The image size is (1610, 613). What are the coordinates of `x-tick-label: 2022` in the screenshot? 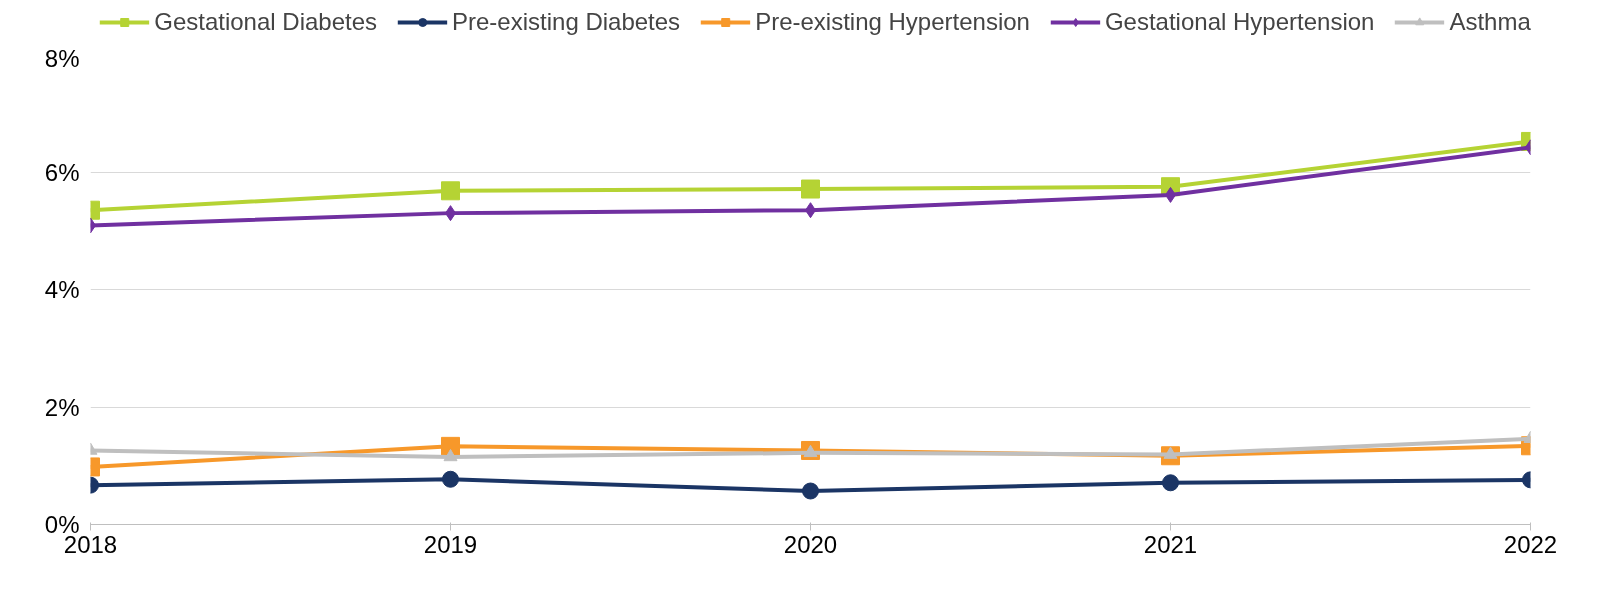 It's located at (1530, 544).